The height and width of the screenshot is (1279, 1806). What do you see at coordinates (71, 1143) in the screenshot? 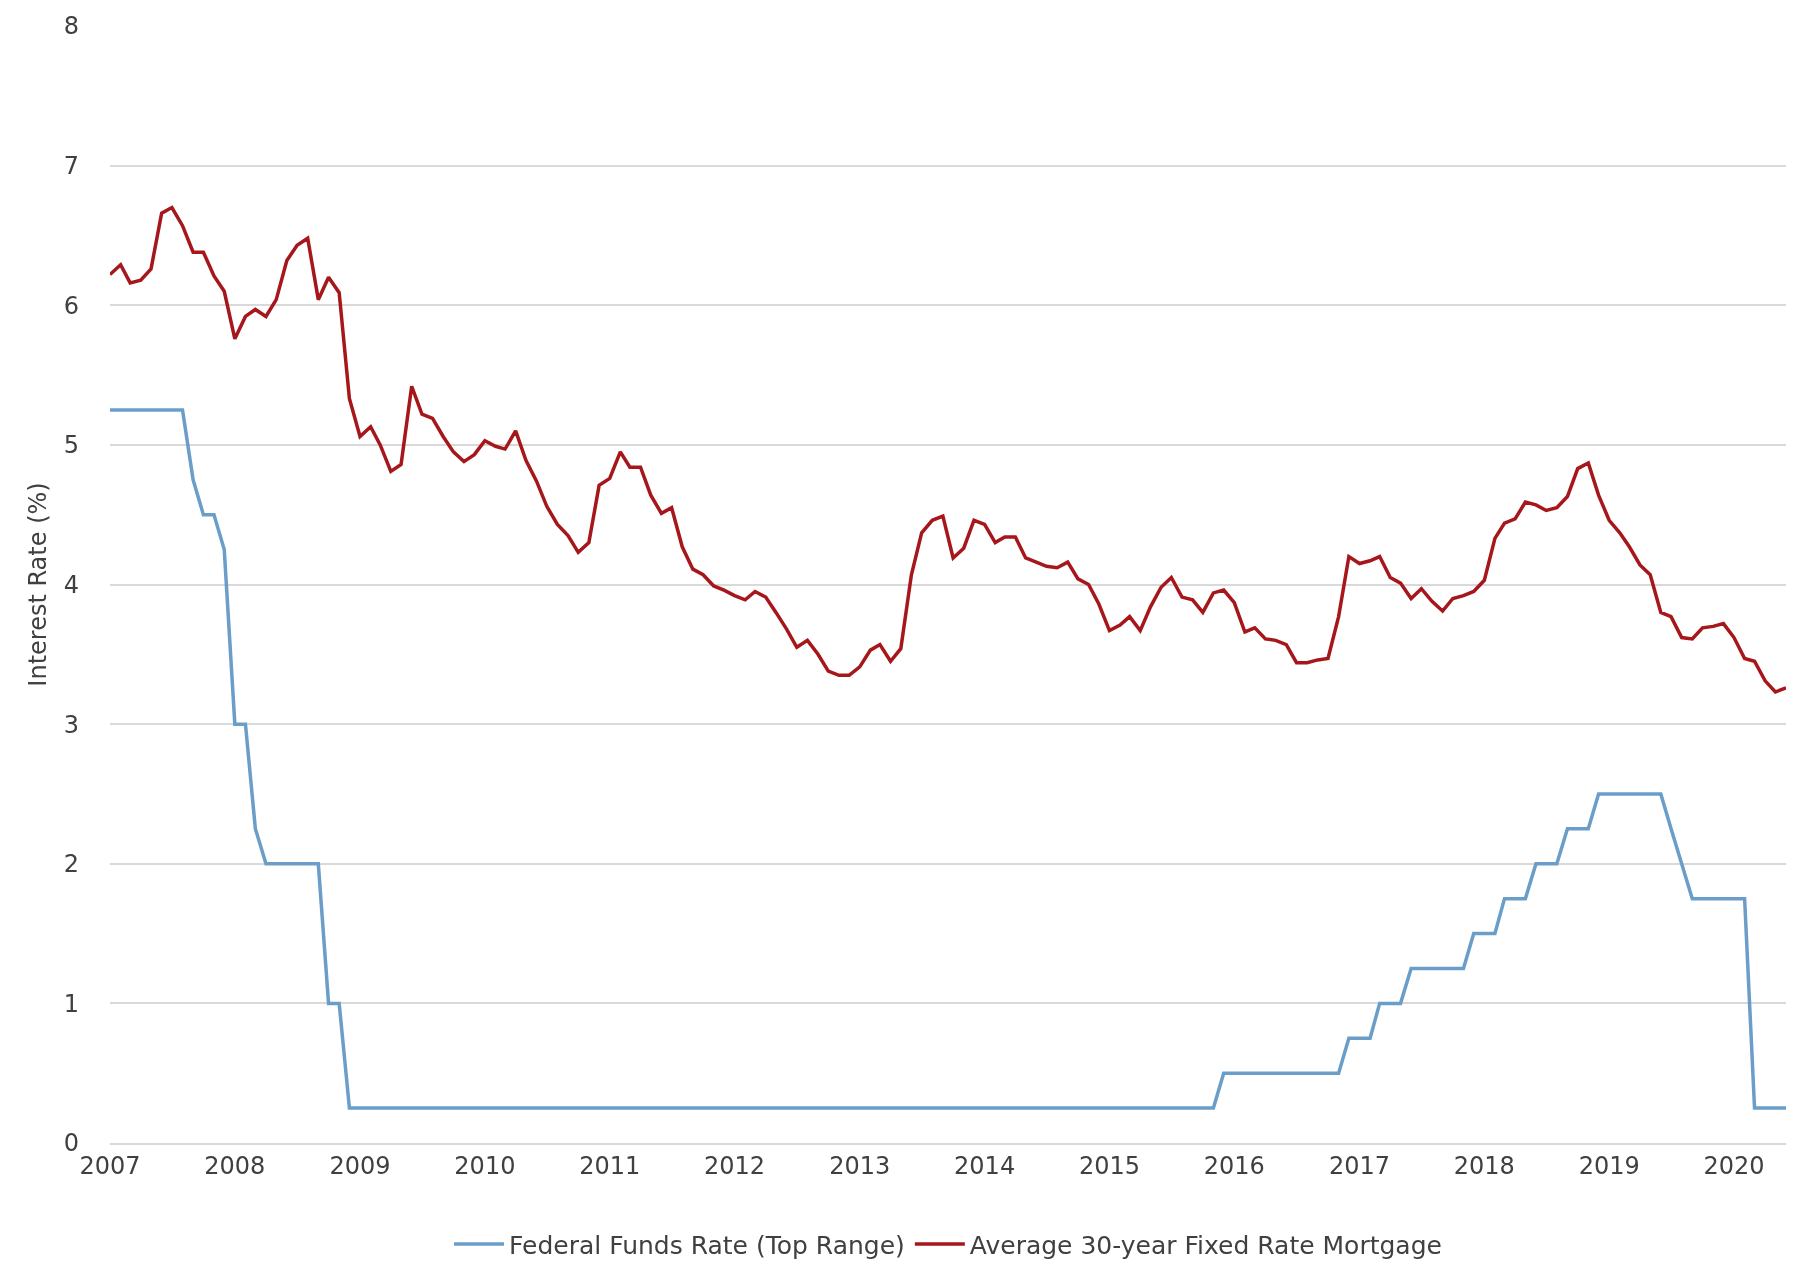
I see `y-tick-label: 0` at bounding box center [71, 1143].